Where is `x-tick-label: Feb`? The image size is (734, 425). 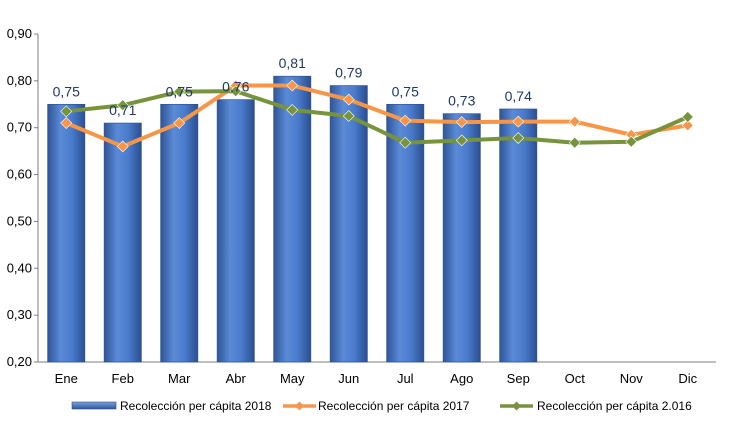
x-tick-label: Feb is located at coordinates (123, 378).